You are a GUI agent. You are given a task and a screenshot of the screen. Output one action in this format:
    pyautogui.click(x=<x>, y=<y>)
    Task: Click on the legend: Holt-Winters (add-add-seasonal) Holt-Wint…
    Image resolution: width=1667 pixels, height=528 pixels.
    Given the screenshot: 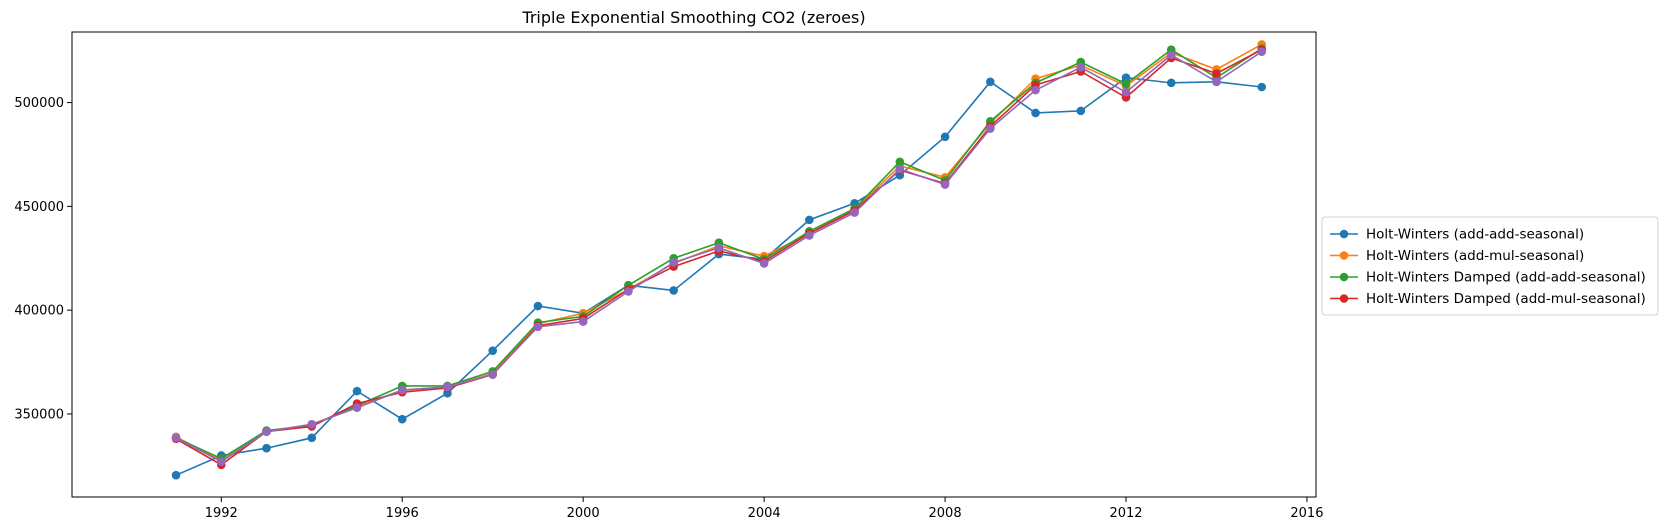 What is the action you would take?
    pyautogui.click(x=1490, y=266)
    